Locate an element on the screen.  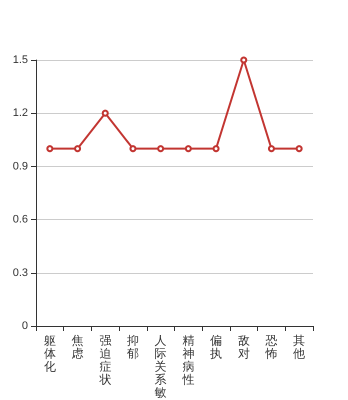
x-tick-label: 抑郁 is located at coordinates (132, 347).